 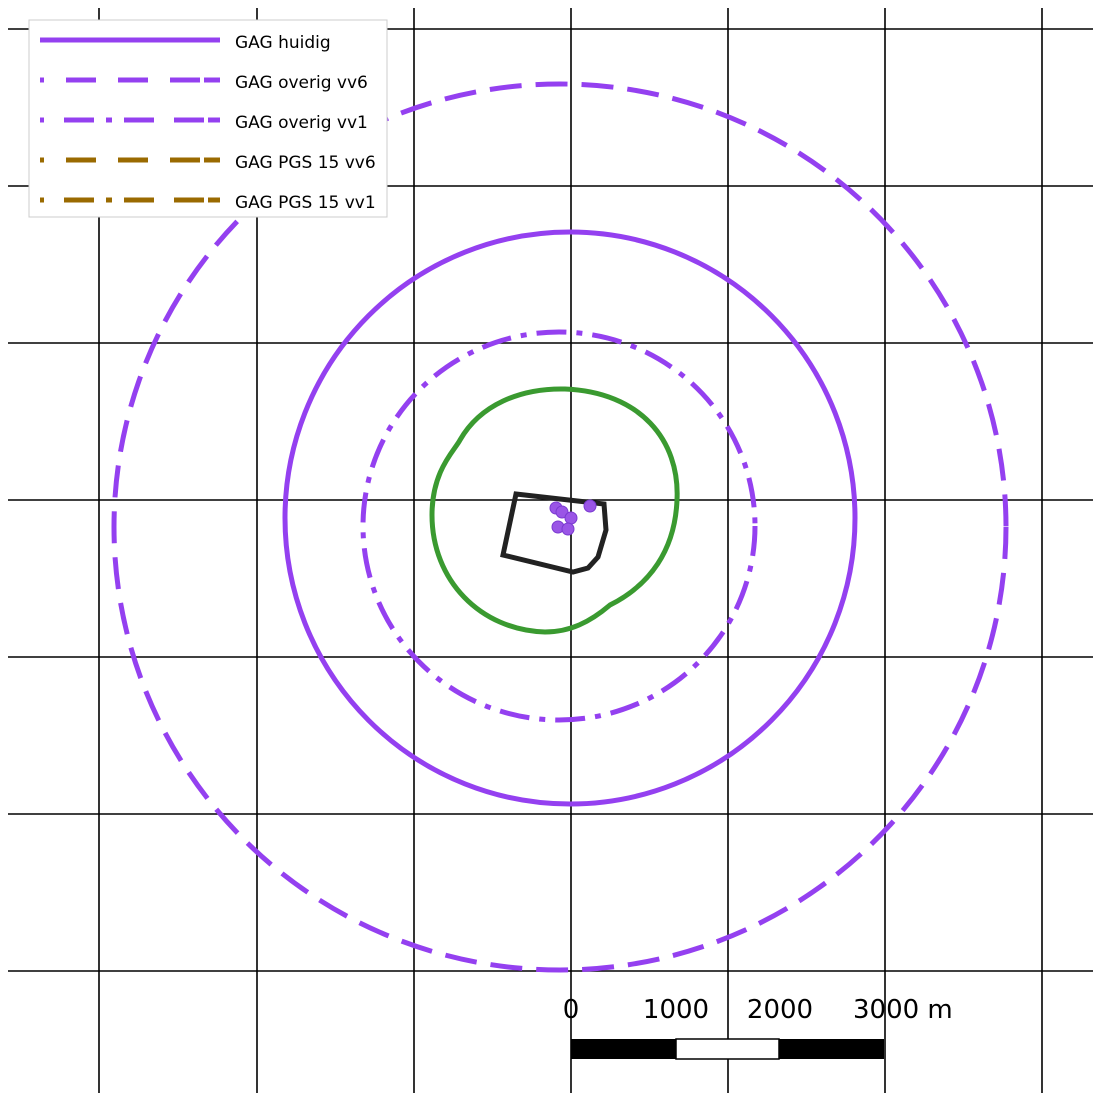 What do you see at coordinates (571, 1010) in the screenshot?
I see `scale-label: 0` at bounding box center [571, 1010].